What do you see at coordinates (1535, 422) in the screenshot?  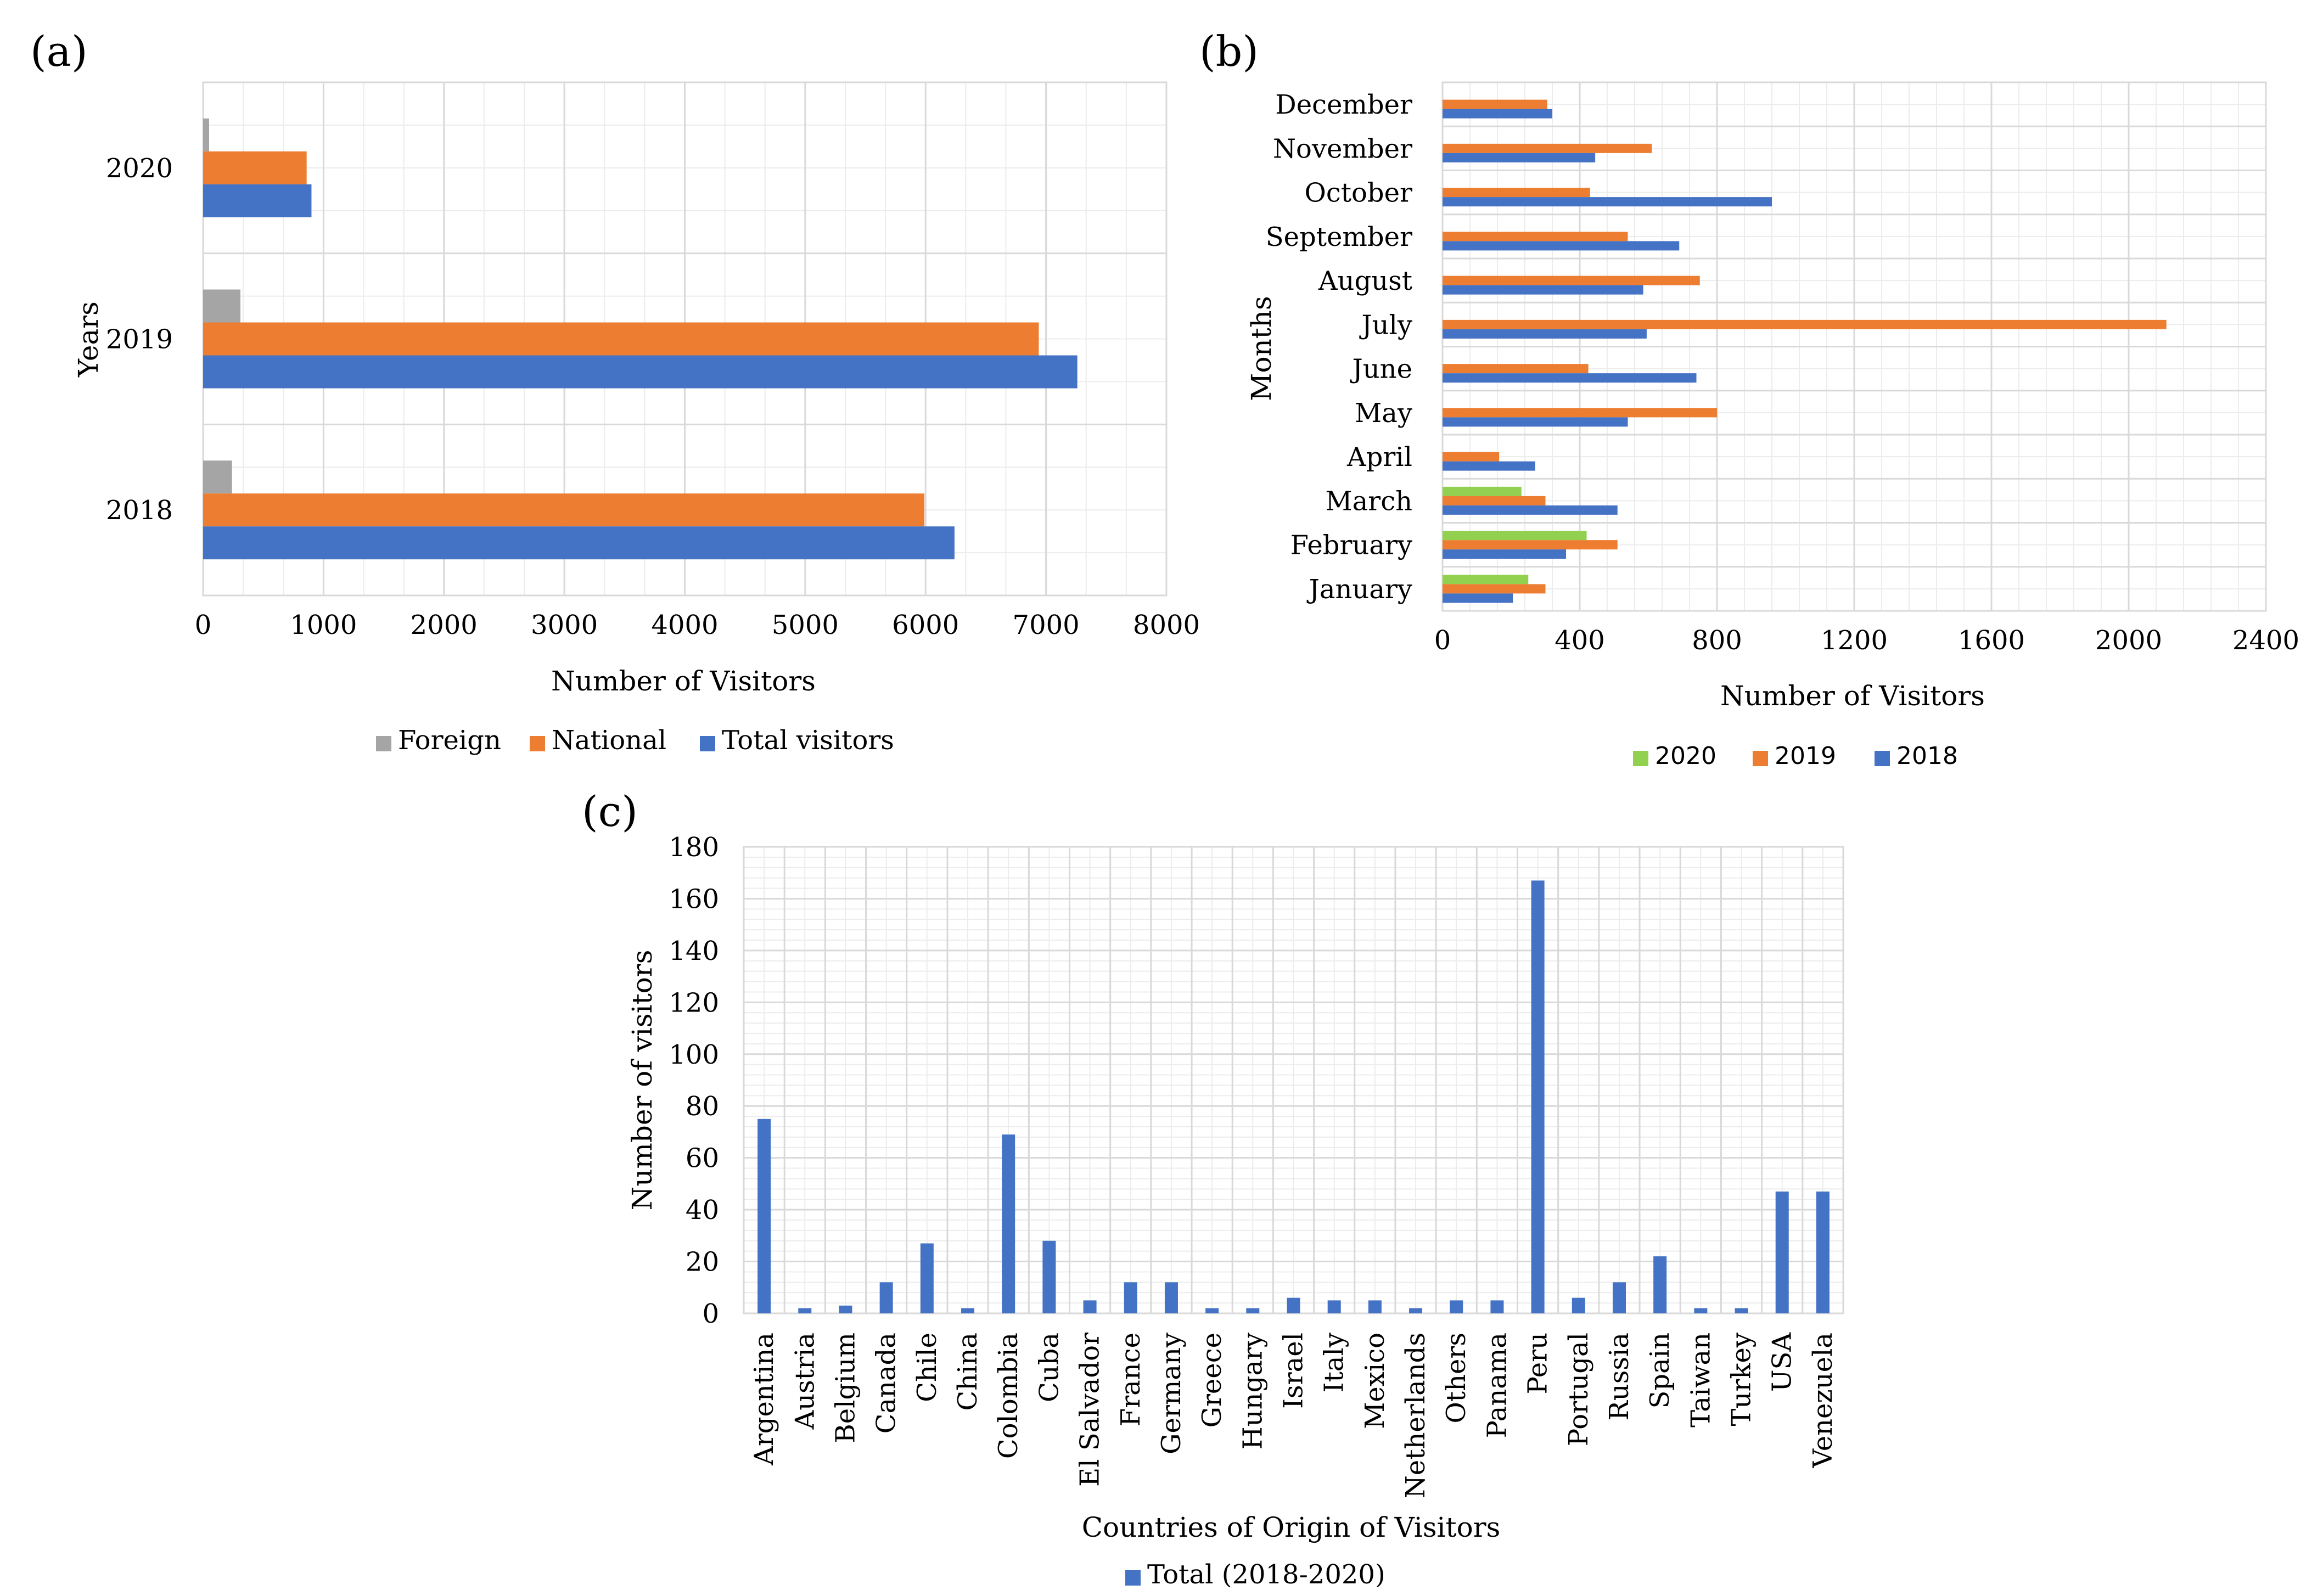 I see `b-bar-2018-may` at bounding box center [1535, 422].